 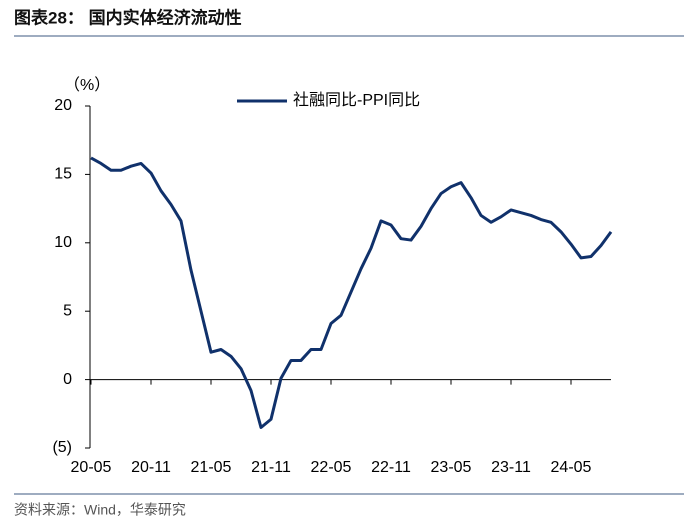 What do you see at coordinates (87, 85) in the screenshot?
I see `y-axis-unit: （%）` at bounding box center [87, 85].